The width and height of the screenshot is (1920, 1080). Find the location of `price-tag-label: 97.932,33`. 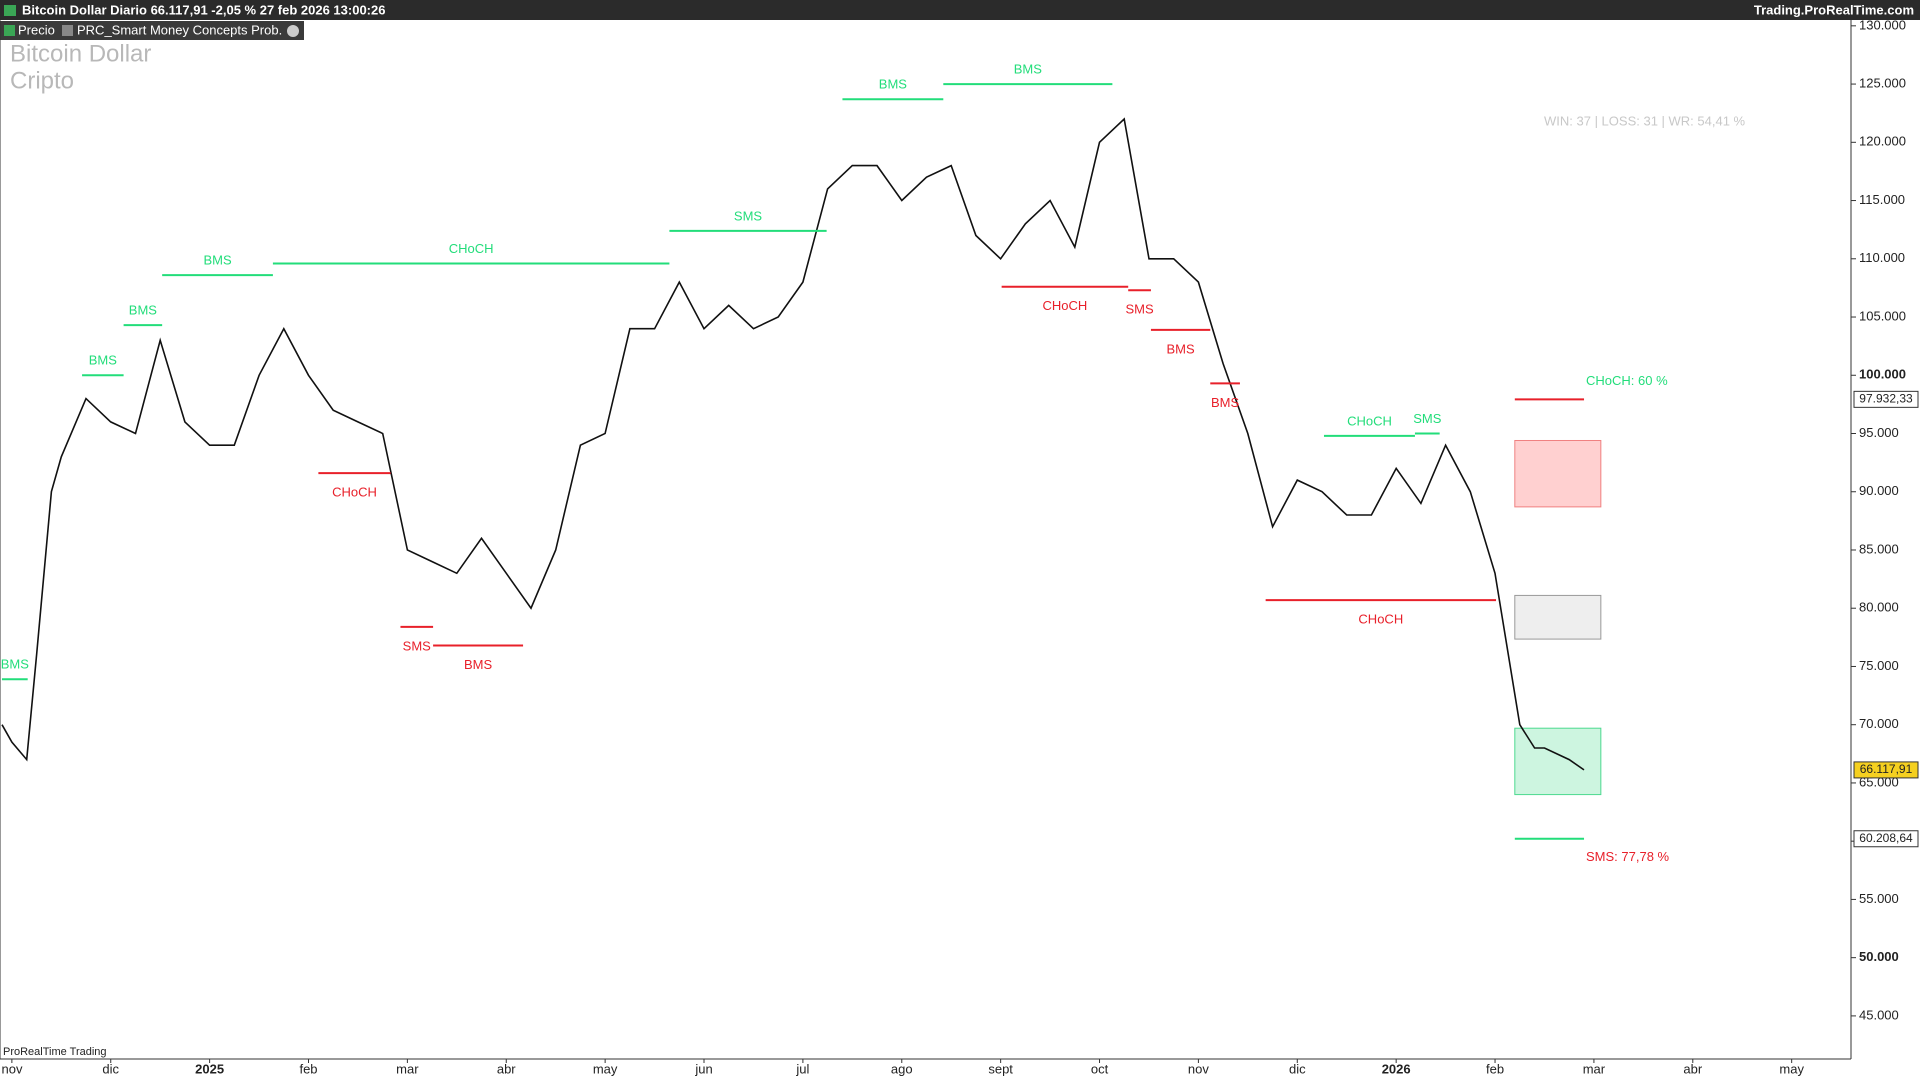

price-tag-label: 97.932,33 is located at coordinates (1886, 399).